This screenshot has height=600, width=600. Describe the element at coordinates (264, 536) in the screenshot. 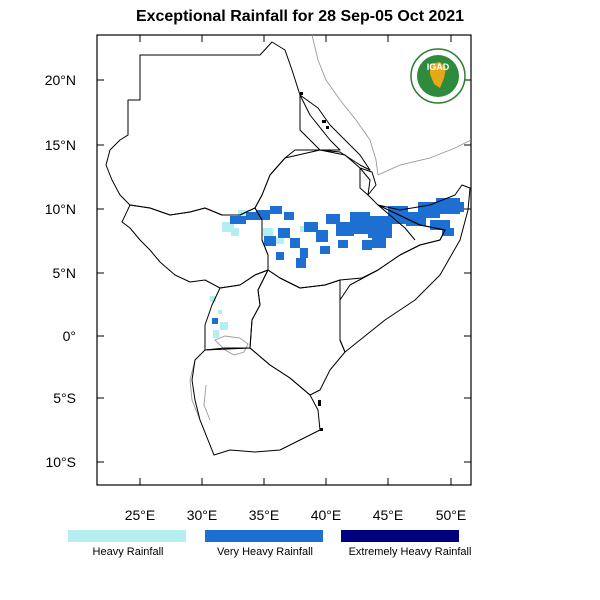

I see `legend-swatch-very-heavy` at that location.